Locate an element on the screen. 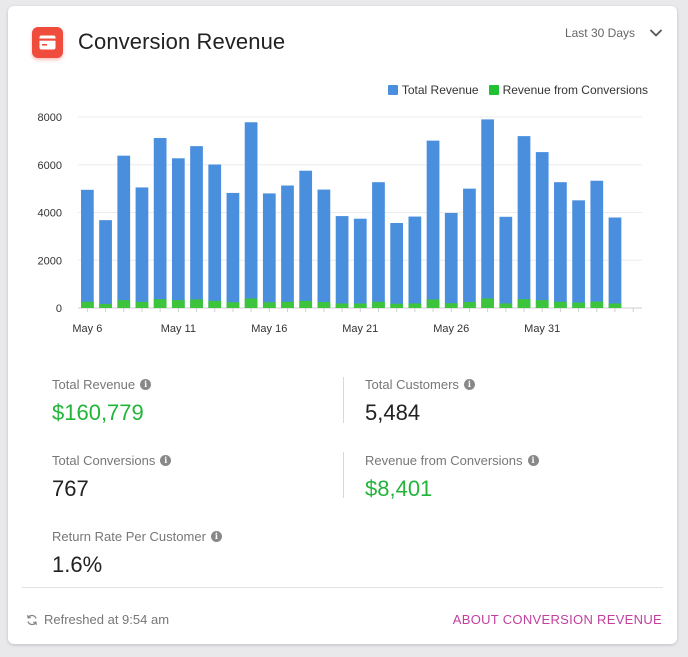 The image size is (688, 657). y-tick-label: 4000 is located at coordinates (50, 214).